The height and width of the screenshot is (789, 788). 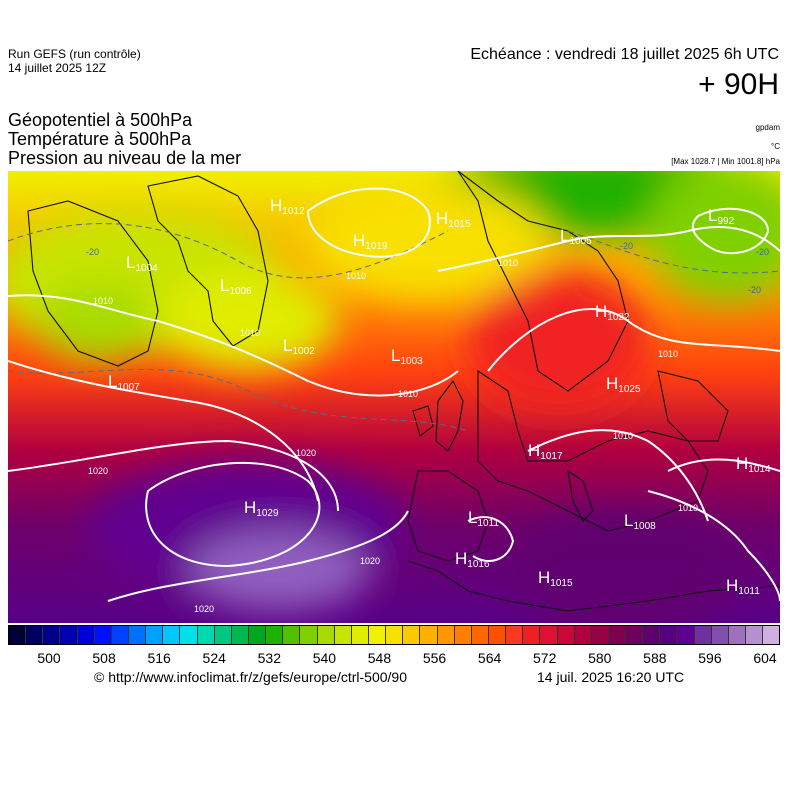 I want to click on color-scale-tick-label: 548, so click(x=379, y=658).